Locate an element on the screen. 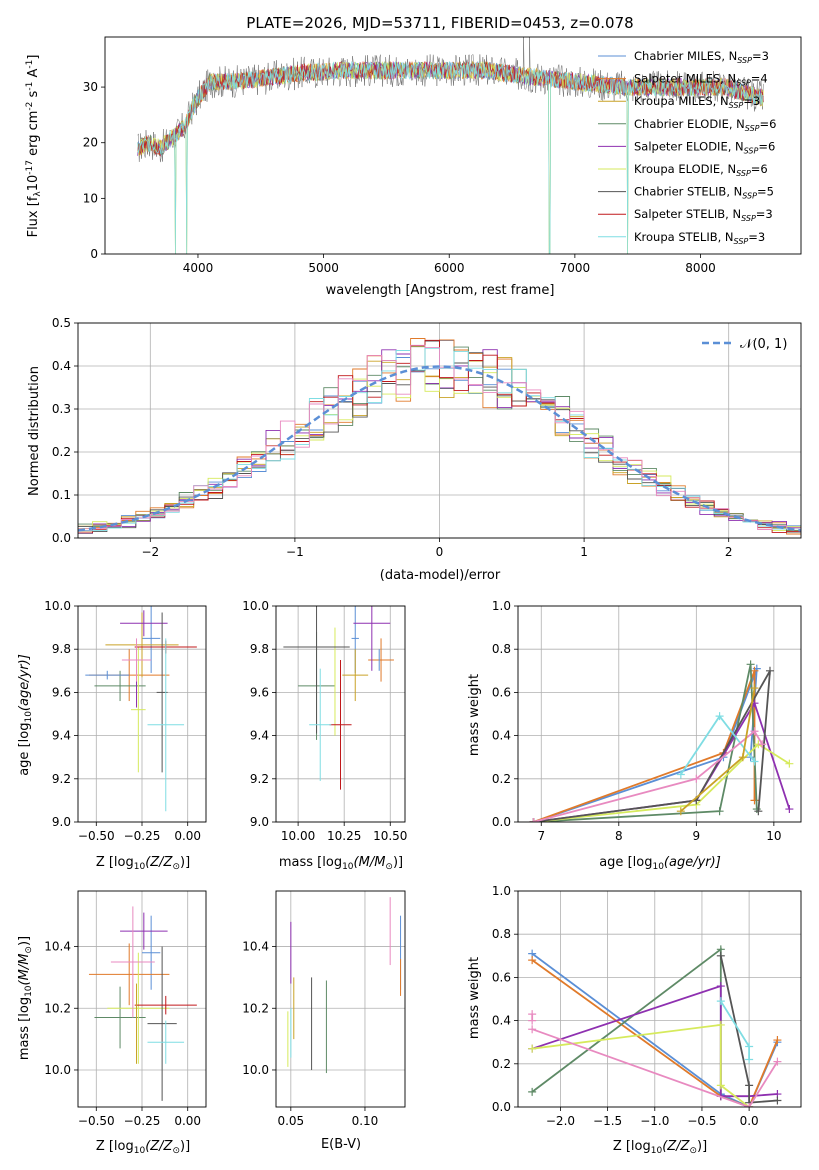  spectrum-legend-label: Kroupa STELIB, NSSP=3 is located at coordinates (699, 238).